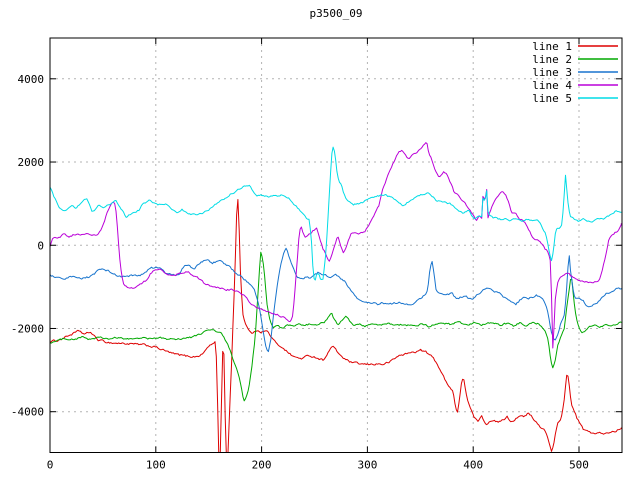 The image size is (640, 484). I want to click on x-tick-label: 100, so click(156, 465).